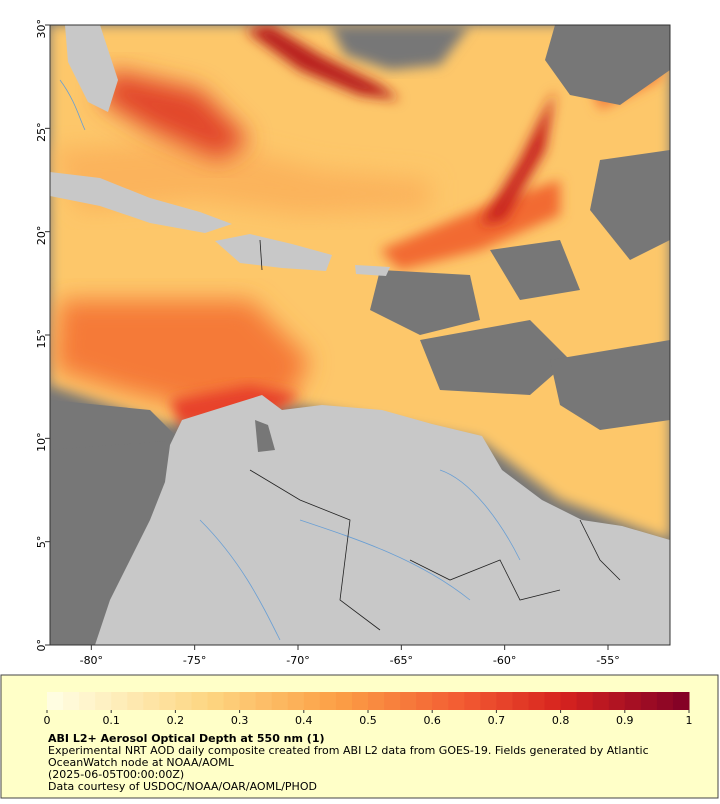 This screenshot has width=720, height=804. I want to click on caption-line: (2025-06-05T00:00:00Z), so click(116, 774).